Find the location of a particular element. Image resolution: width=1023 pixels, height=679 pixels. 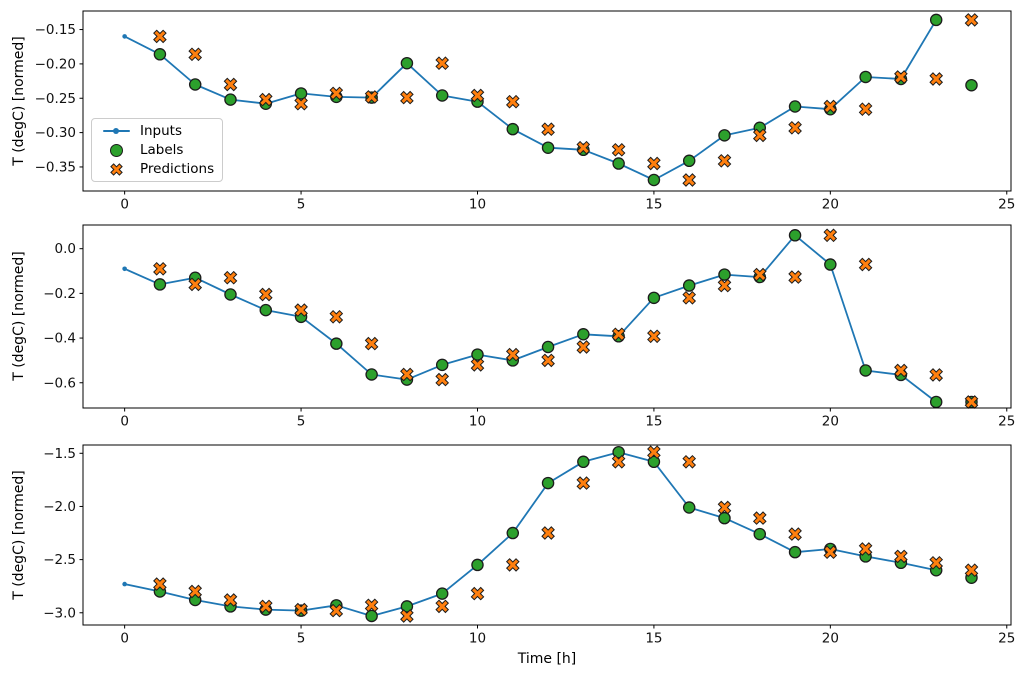

y-tick-label: −0.4 is located at coordinates (59, 339).